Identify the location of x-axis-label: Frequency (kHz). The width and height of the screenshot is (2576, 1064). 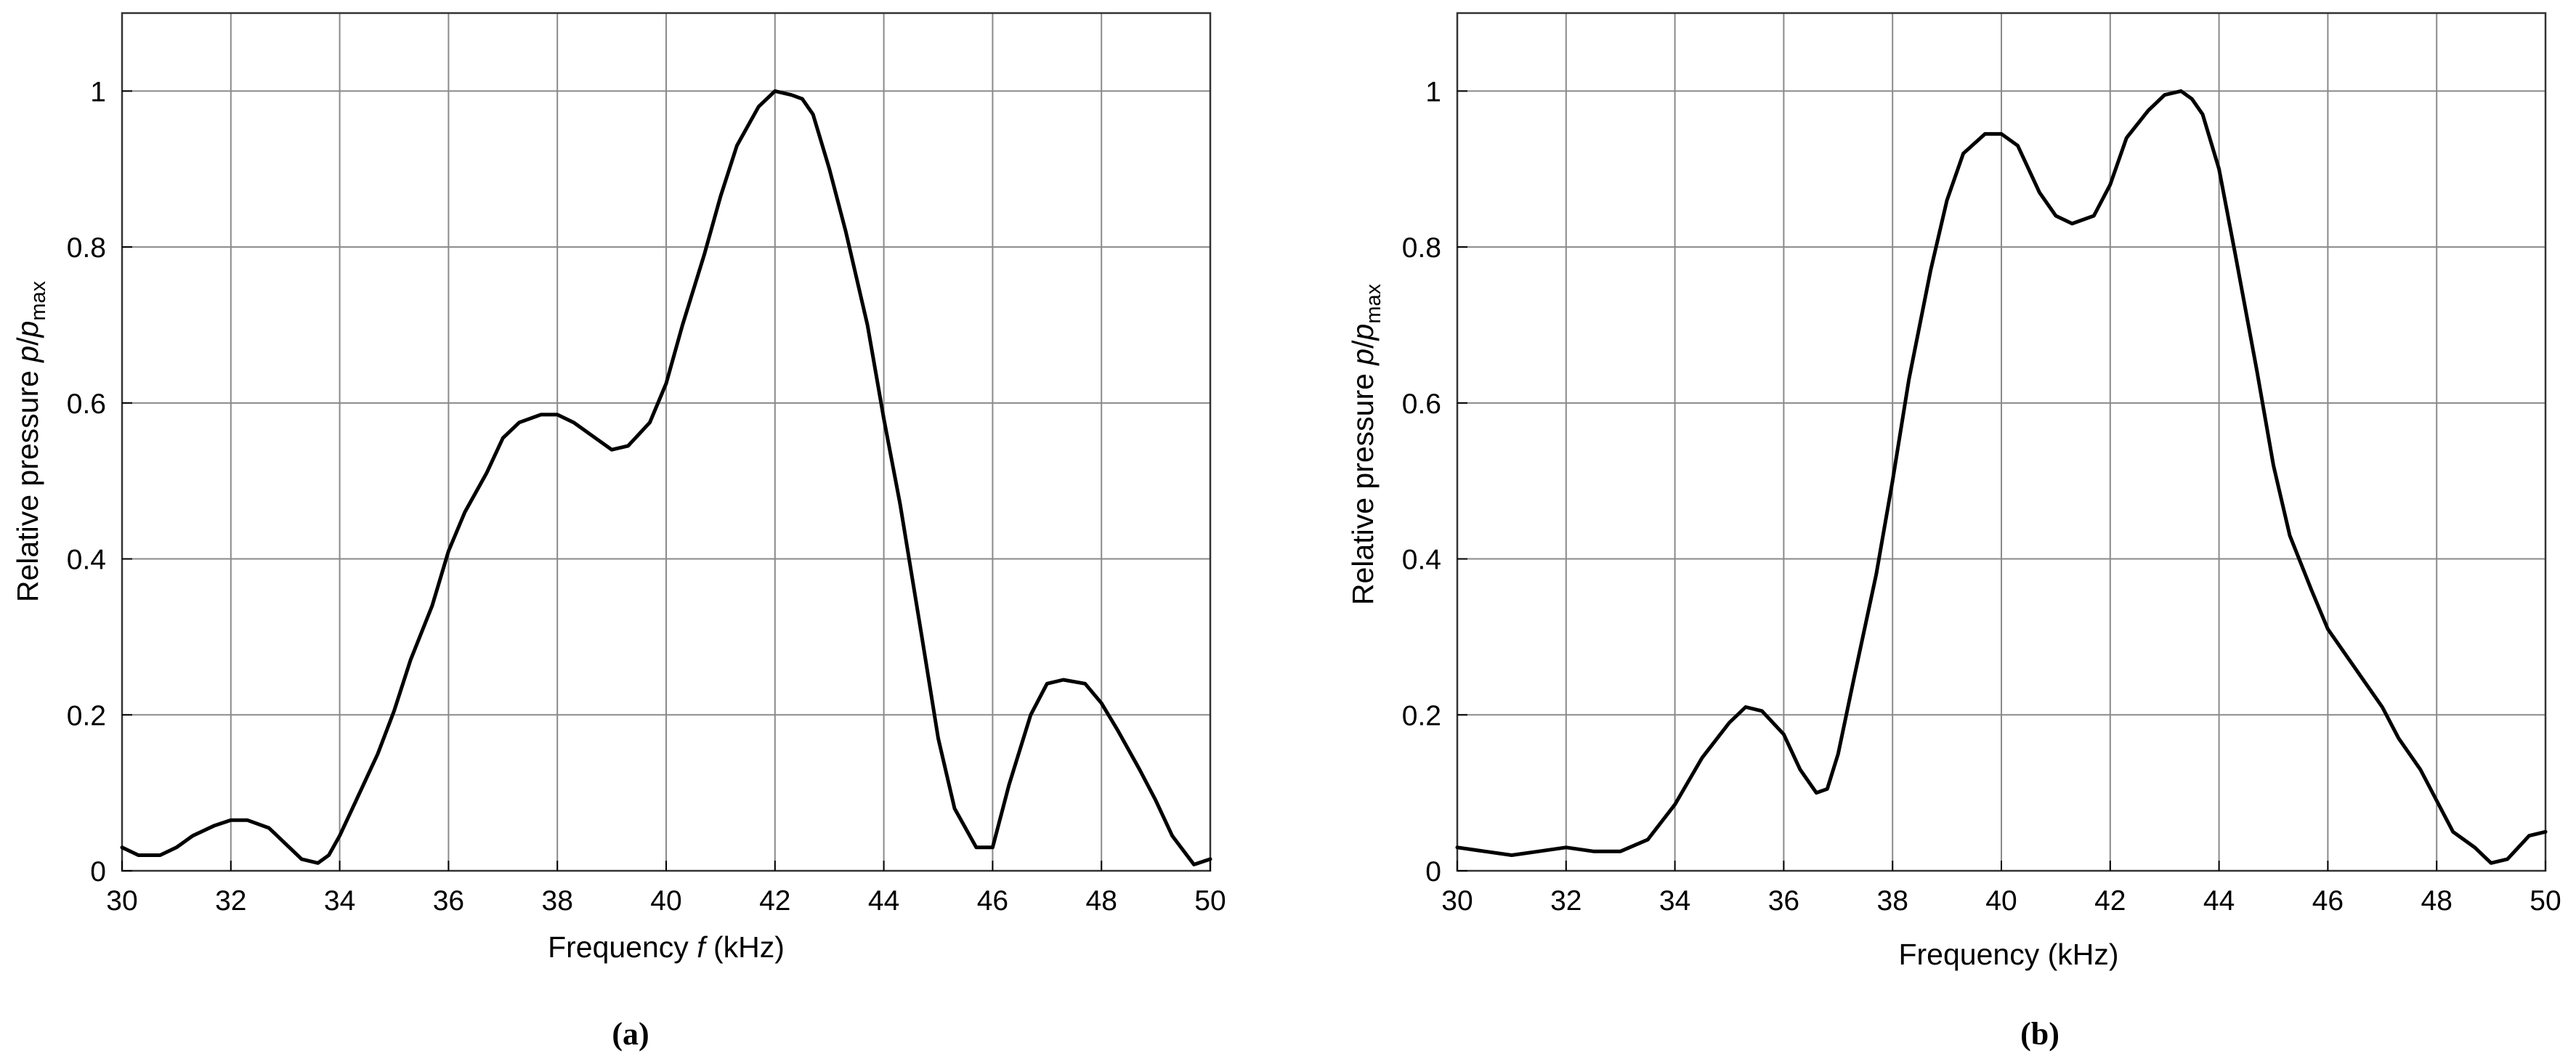
(2008, 954).